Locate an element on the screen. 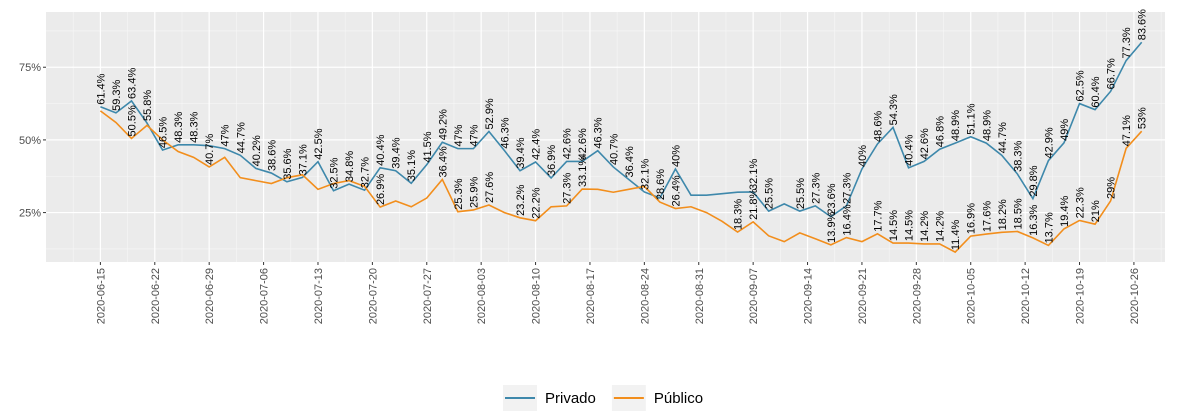 Image resolution: width=1187 pixels, height=412 pixels. value-label: 54.3% is located at coordinates (894, 109).